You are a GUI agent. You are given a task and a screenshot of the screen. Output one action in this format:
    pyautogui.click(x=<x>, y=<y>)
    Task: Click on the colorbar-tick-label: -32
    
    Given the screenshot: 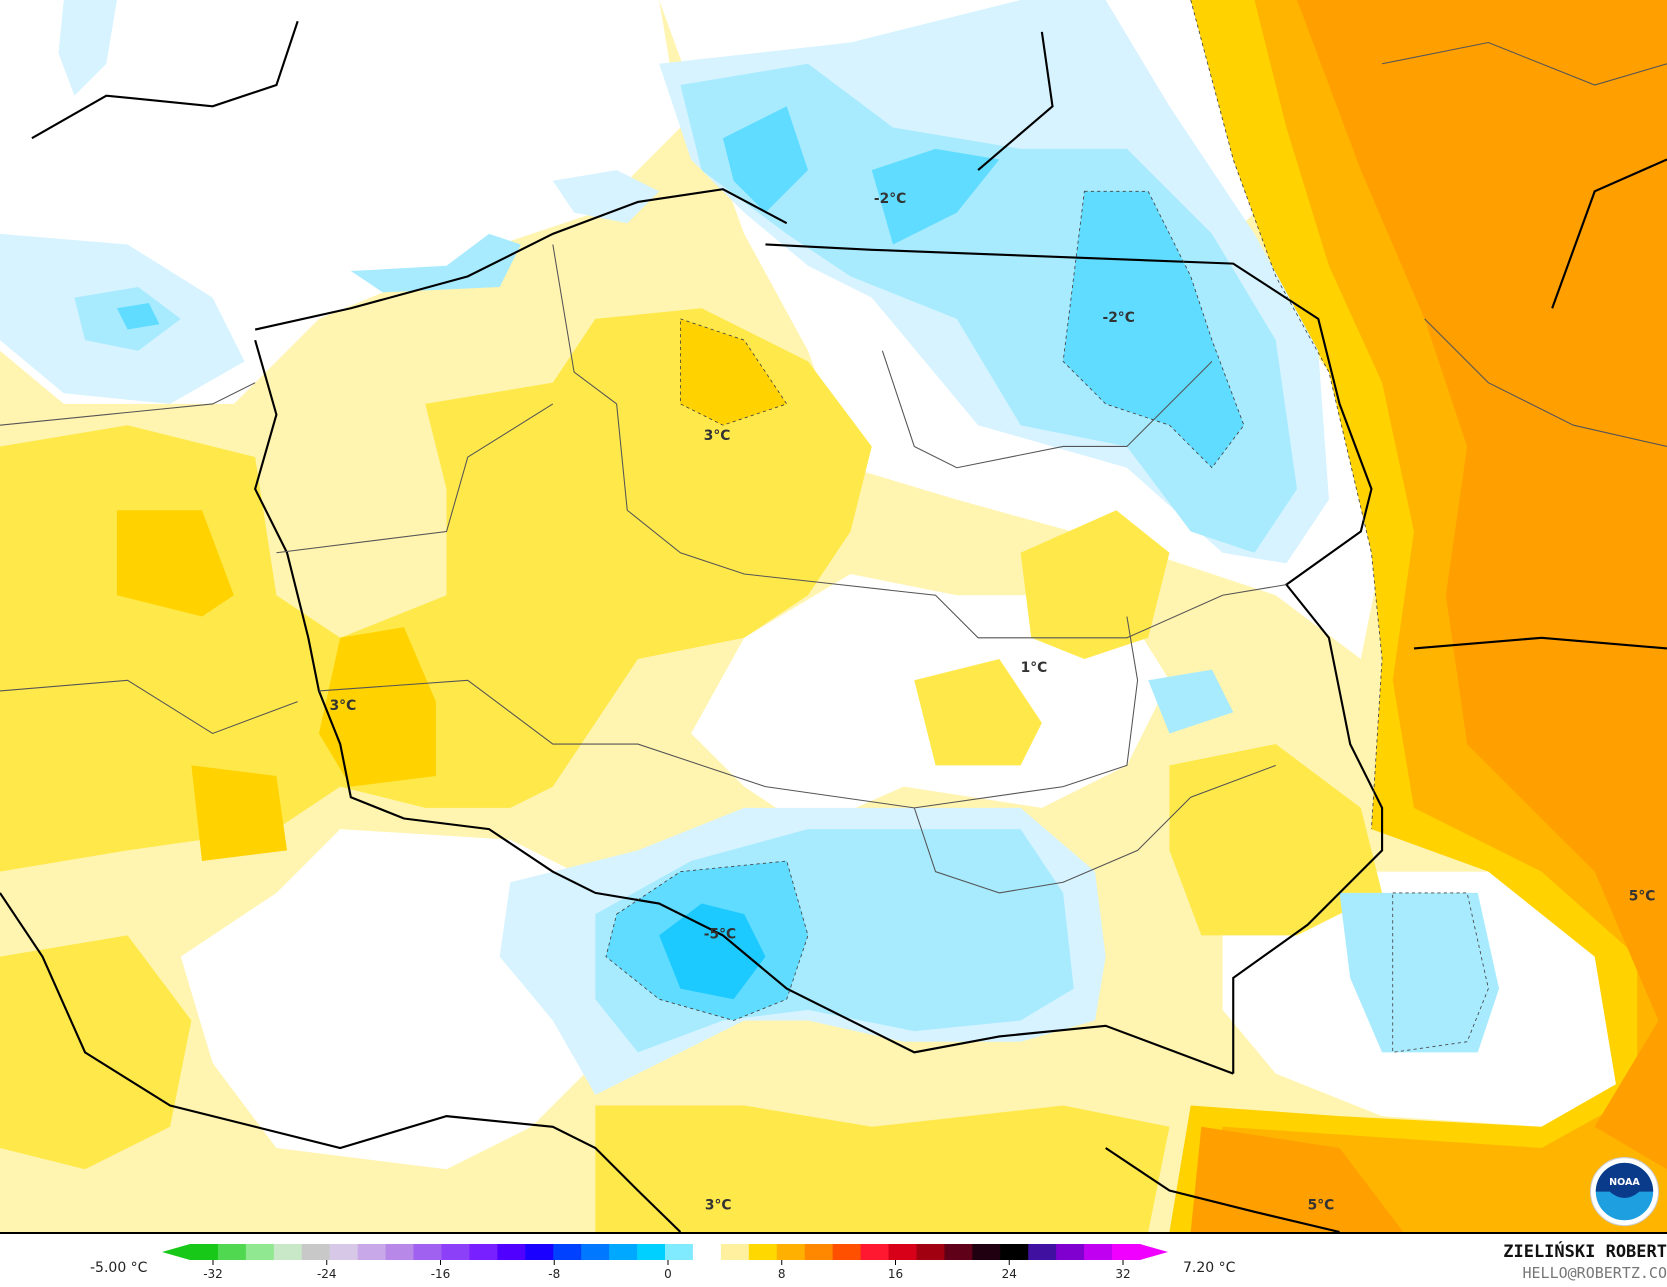 What is the action you would take?
    pyautogui.click(x=213, y=1274)
    